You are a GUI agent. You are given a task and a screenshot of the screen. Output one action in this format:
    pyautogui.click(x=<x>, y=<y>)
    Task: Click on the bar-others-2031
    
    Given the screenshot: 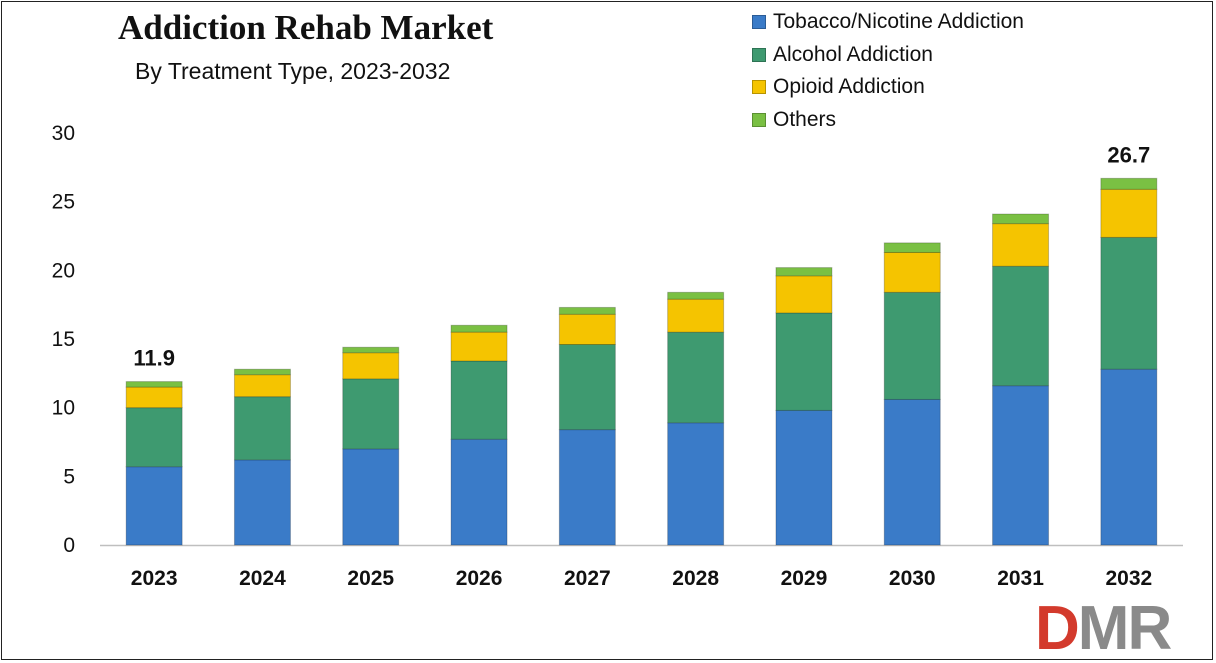 What is the action you would take?
    pyautogui.click(x=1021, y=219)
    